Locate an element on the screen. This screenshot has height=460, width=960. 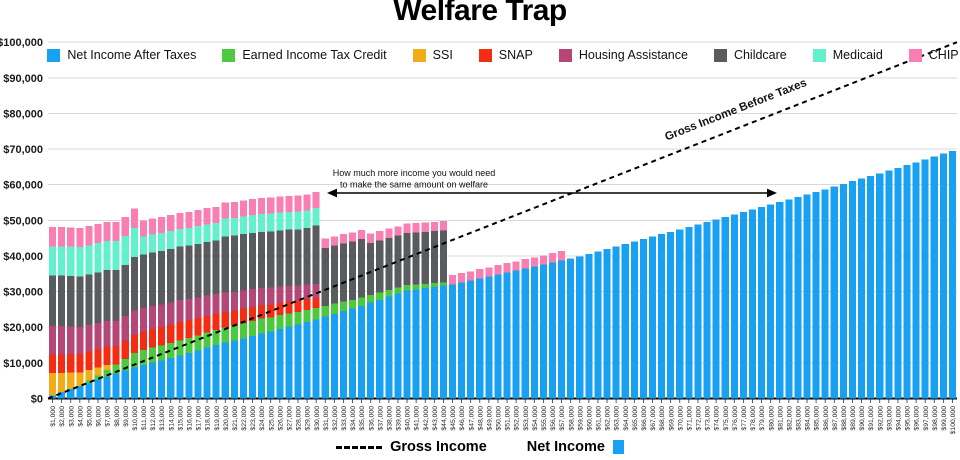
x-tick-label: $19,000 is located at coordinates (217, 418).